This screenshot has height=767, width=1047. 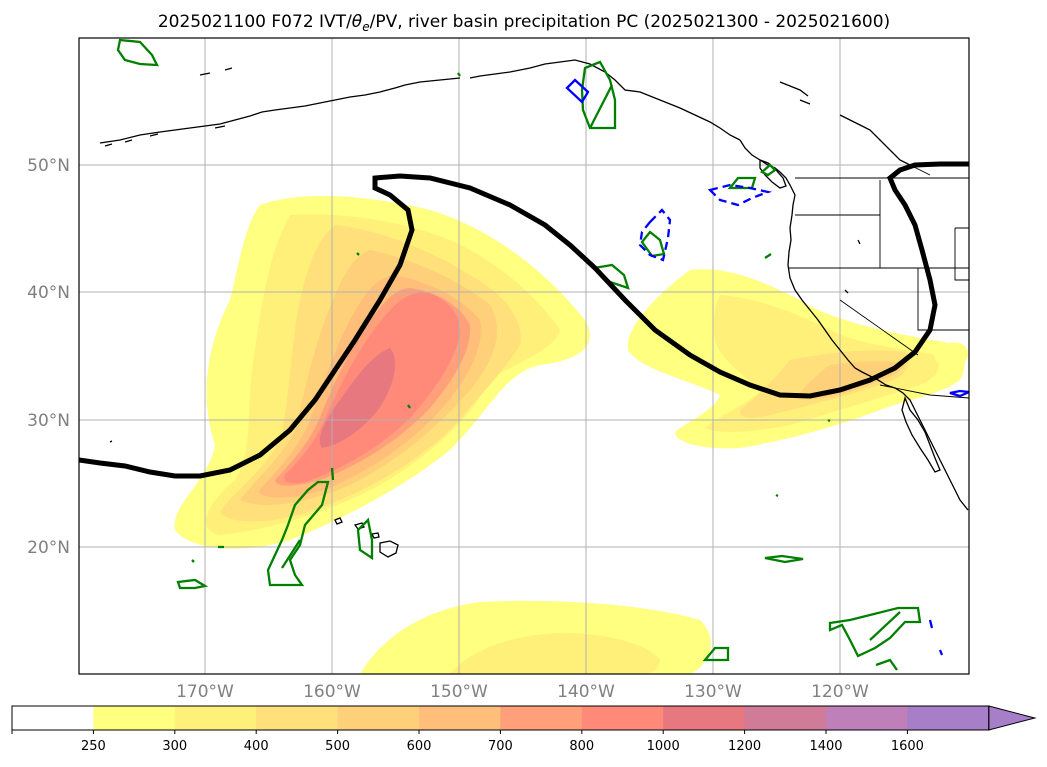 What do you see at coordinates (48, 548) in the screenshot?
I see `lat-label-20n: 20°N` at bounding box center [48, 548].